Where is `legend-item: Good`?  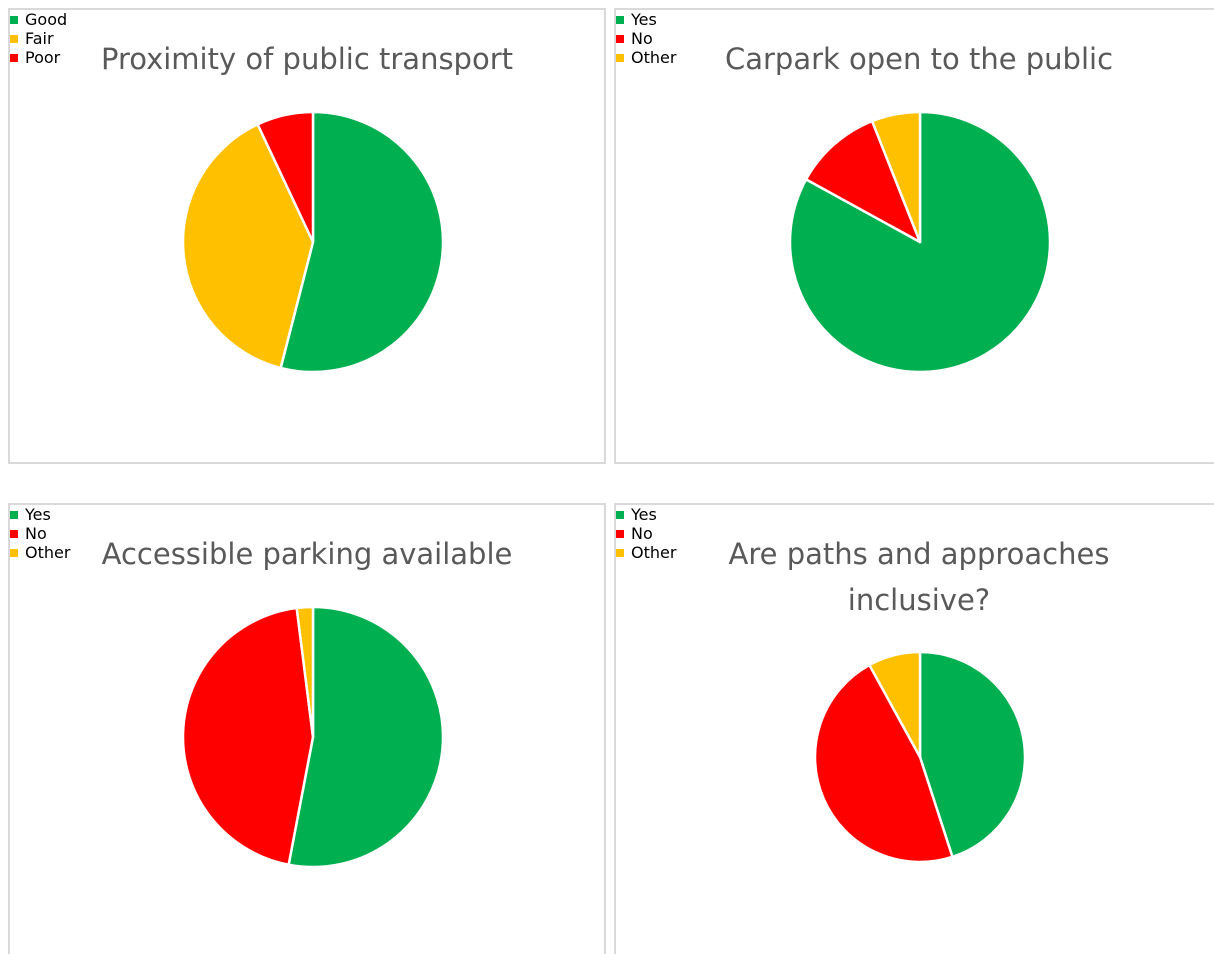
legend-item: Good is located at coordinates (307, 19).